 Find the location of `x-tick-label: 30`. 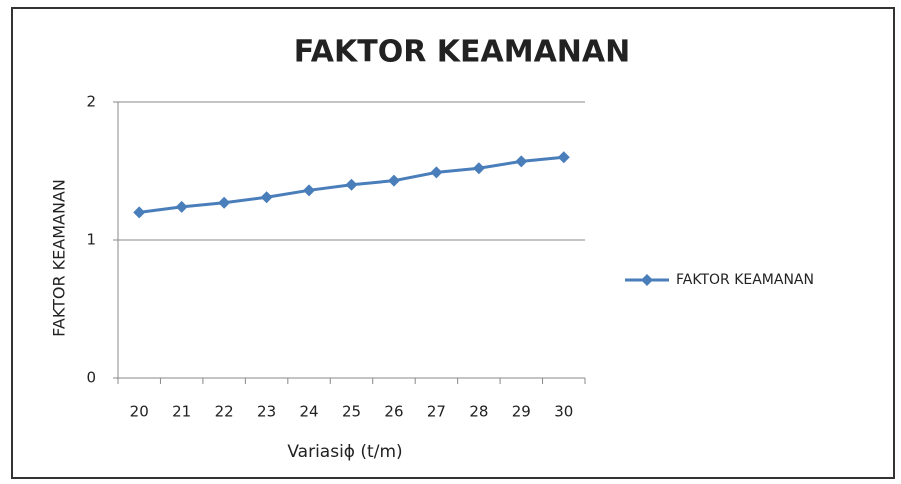

x-tick-label: 30 is located at coordinates (563, 412).